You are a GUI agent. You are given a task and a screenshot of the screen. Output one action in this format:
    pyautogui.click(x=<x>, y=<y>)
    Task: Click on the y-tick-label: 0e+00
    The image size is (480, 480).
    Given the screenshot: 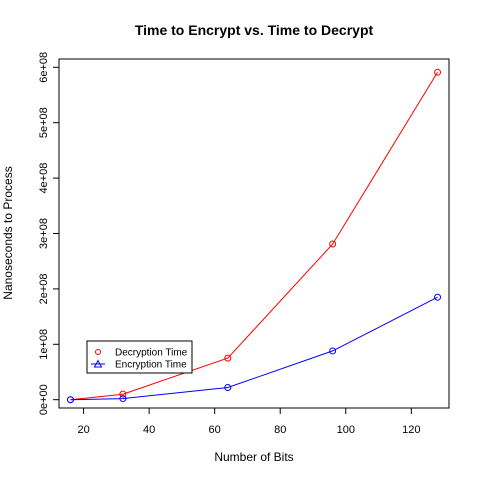 What is the action you would take?
    pyautogui.click(x=44, y=399)
    